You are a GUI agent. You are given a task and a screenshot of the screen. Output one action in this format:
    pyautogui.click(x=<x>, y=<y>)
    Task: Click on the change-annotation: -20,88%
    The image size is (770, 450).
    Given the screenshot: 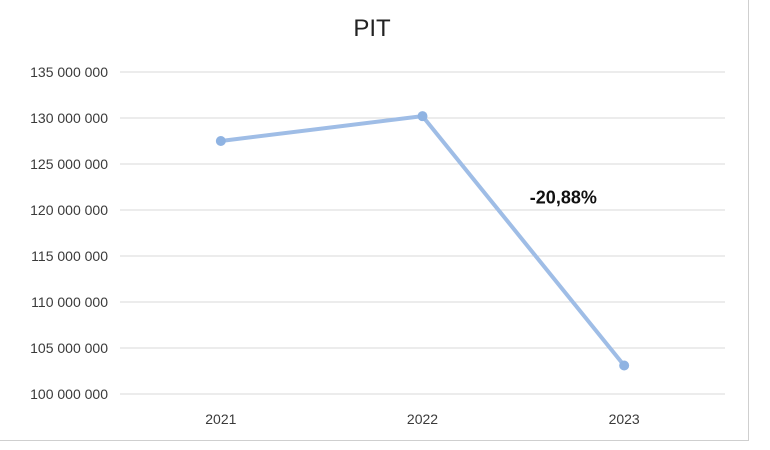 What is the action you would take?
    pyautogui.click(x=563, y=197)
    